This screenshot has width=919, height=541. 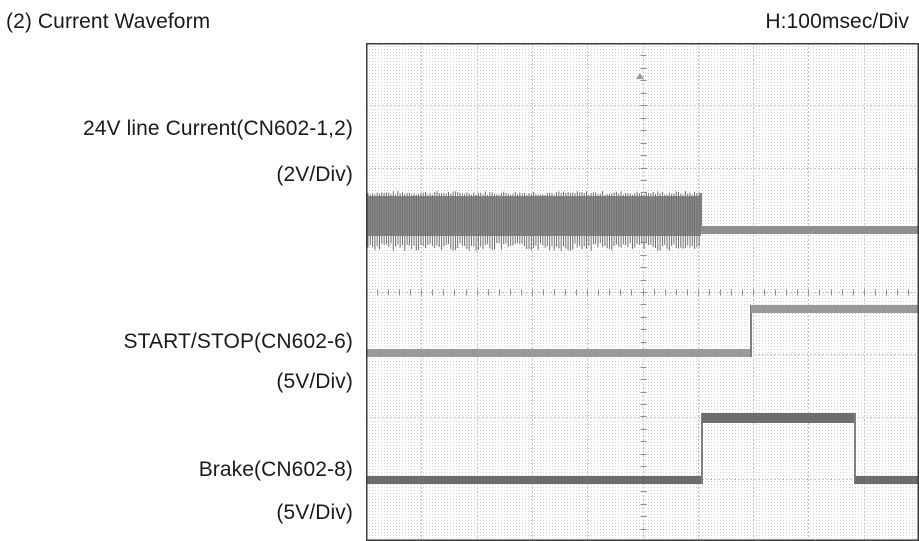 What do you see at coordinates (238, 341) in the screenshot?
I see `channel-2-name: START/STOP(CN602-6)` at bounding box center [238, 341].